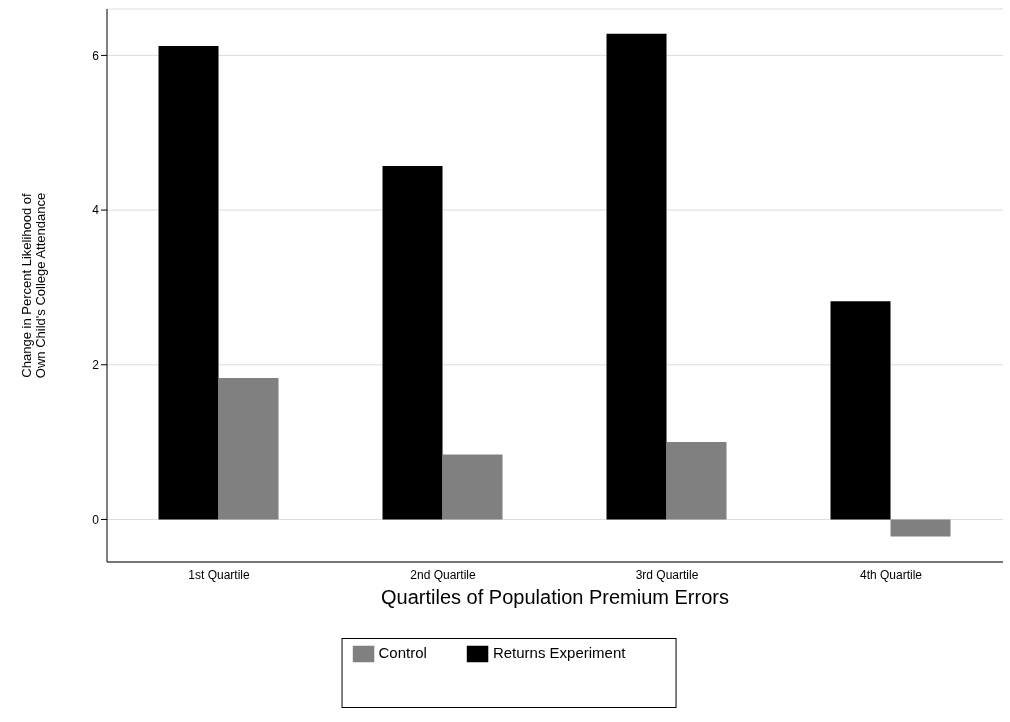 Image resolution: width=1010 pixels, height=722 pixels. I want to click on x-tick-label: 3rd Quartile, so click(667, 574).